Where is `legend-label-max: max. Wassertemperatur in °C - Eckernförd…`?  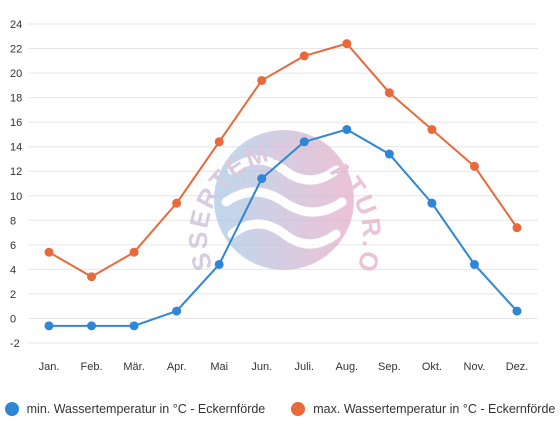 legend-label-max: max. Wassertemperatur in °C - Eckernförd… is located at coordinates (434, 409).